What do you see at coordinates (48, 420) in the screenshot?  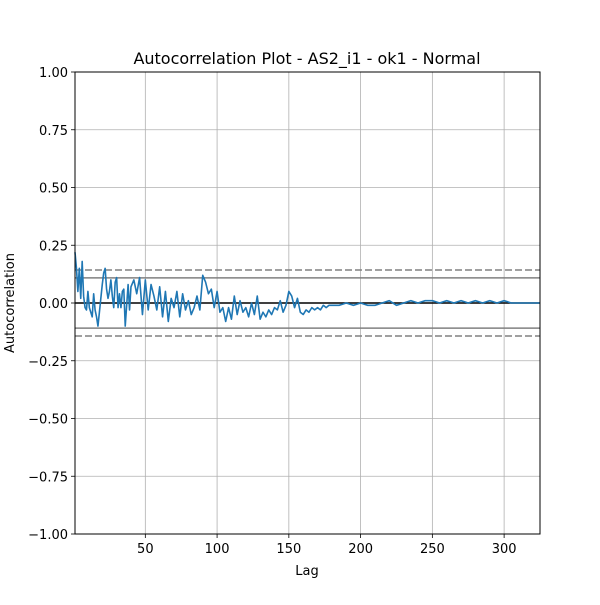 I see `y-tick-label: −0.50` at bounding box center [48, 420].